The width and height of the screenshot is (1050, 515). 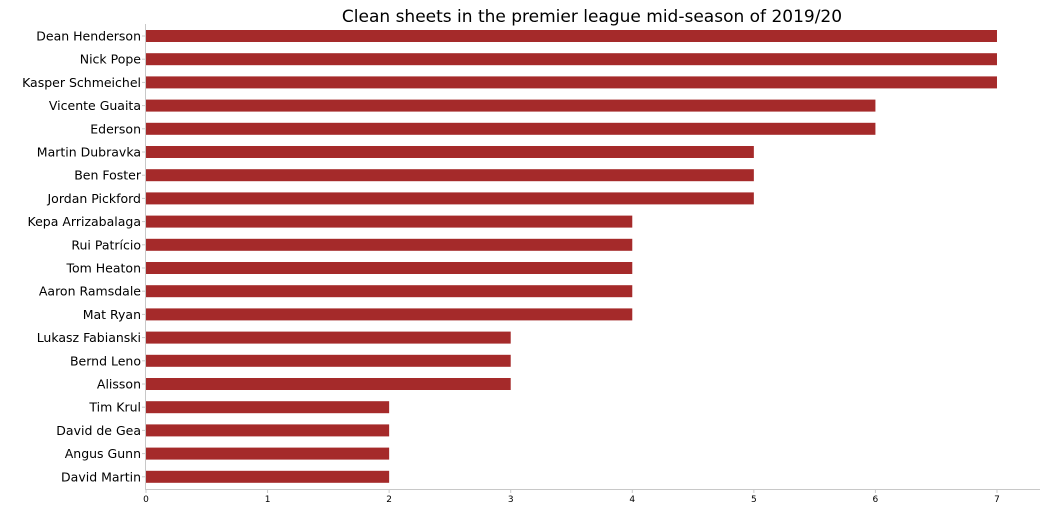 I want to click on y-tick-label: Rui Patrício, so click(x=106, y=244).